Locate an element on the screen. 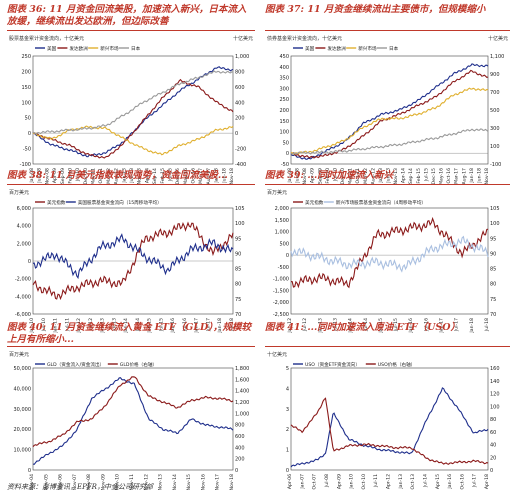 This screenshot has width=514, height=500. y-tick-label: 40,000 is located at coordinates (23, 389).